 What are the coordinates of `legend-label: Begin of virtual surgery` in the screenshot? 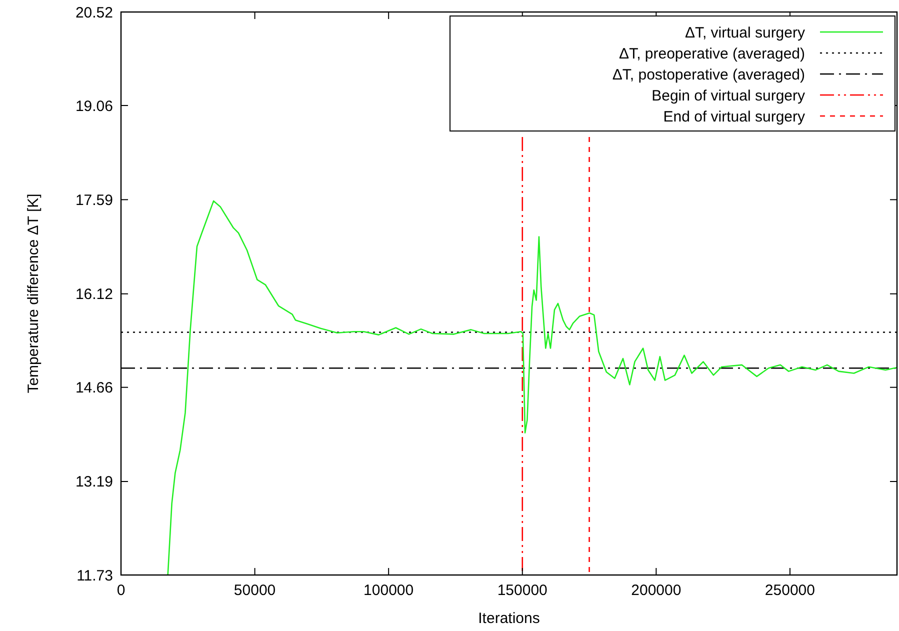 It's located at (729, 95).